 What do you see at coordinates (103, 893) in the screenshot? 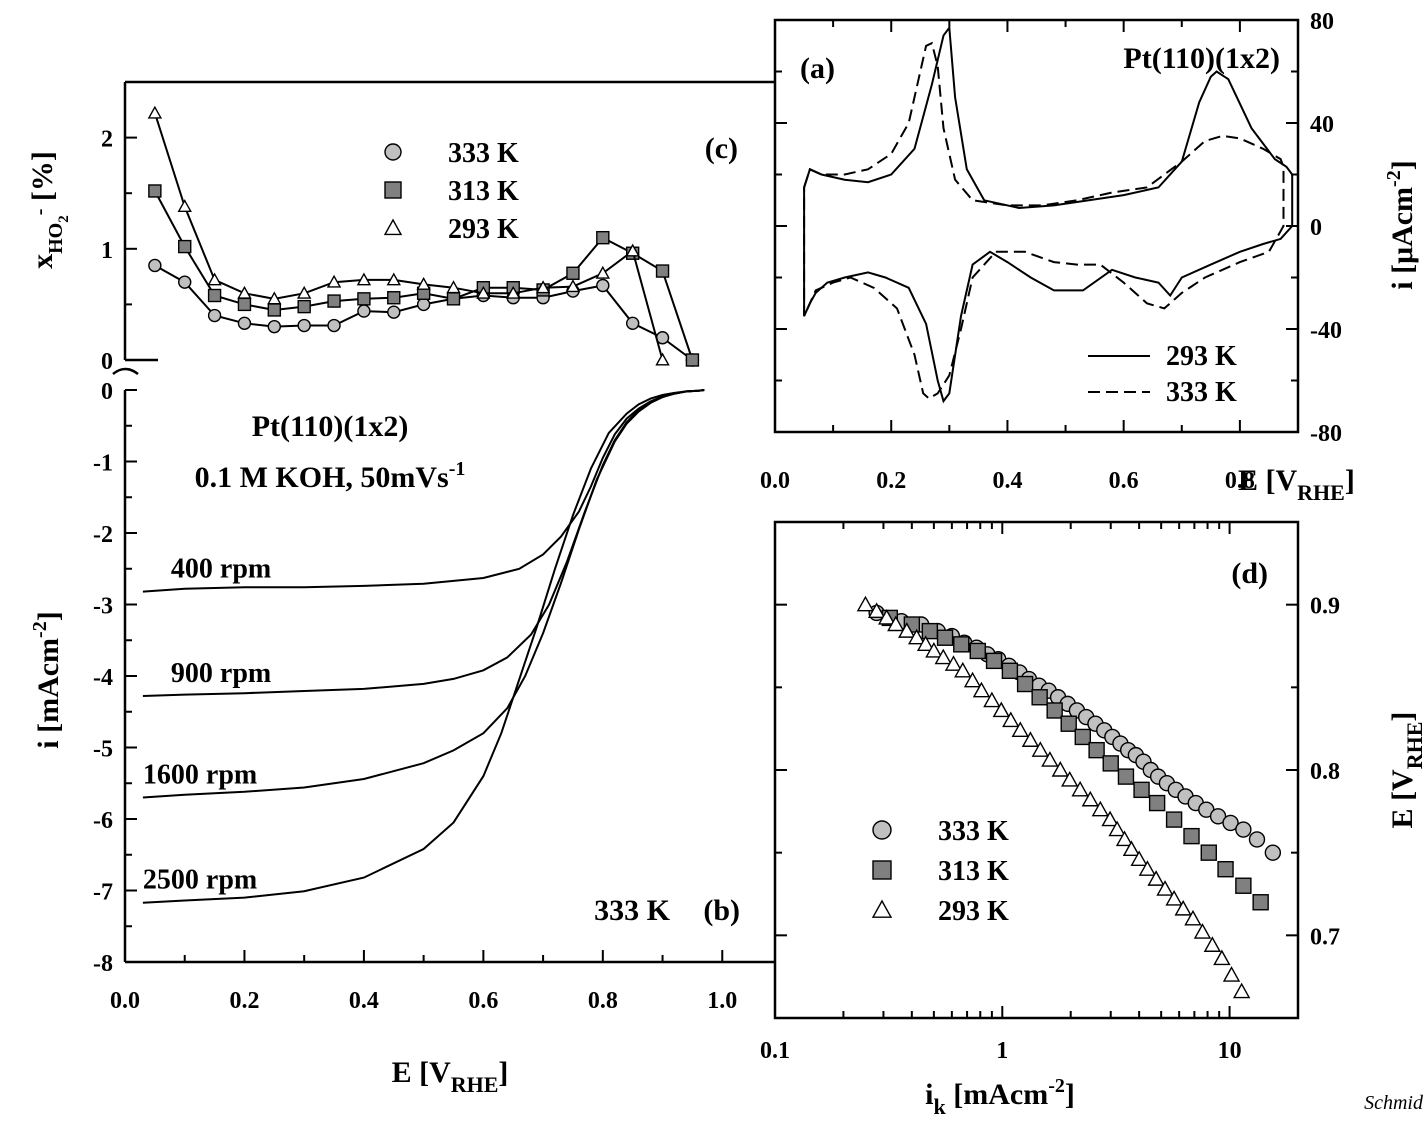
I see `panel-b-y-tick-label: -7` at bounding box center [103, 893].